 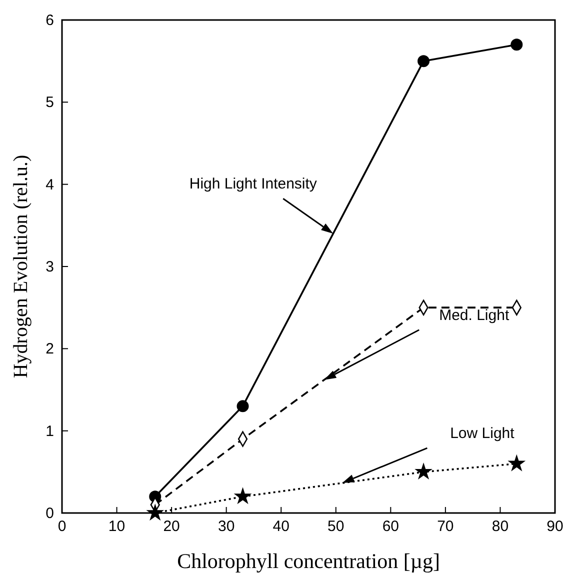 What do you see at coordinates (171, 526) in the screenshot?
I see `x-tick-label: 20` at bounding box center [171, 526].